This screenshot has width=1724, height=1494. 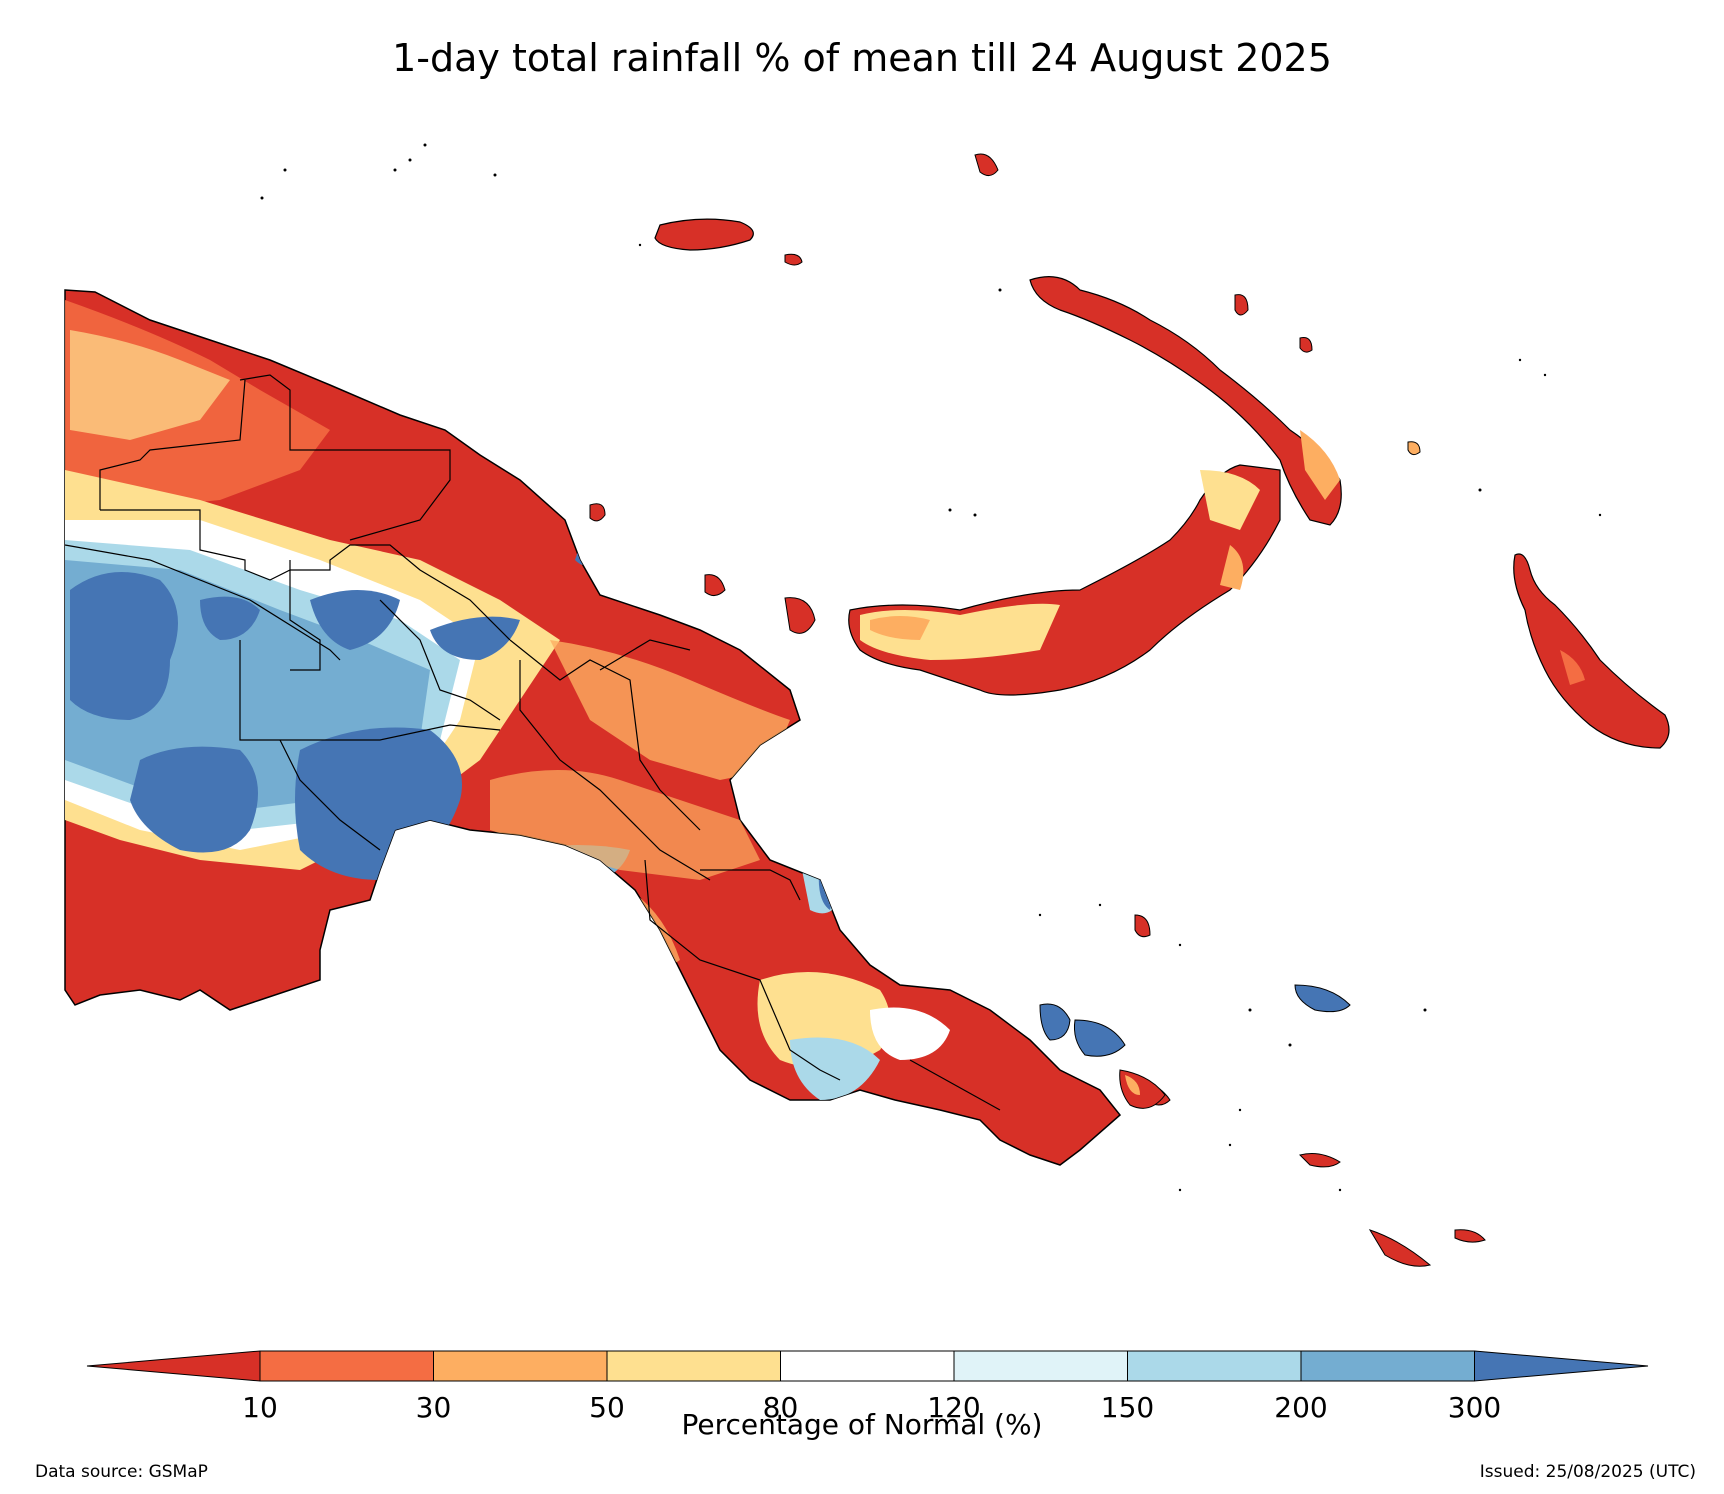 What do you see at coordinates (1591, 651) in the screenshot?
I see `bougainville-island` at bounding box center [1591, 651].